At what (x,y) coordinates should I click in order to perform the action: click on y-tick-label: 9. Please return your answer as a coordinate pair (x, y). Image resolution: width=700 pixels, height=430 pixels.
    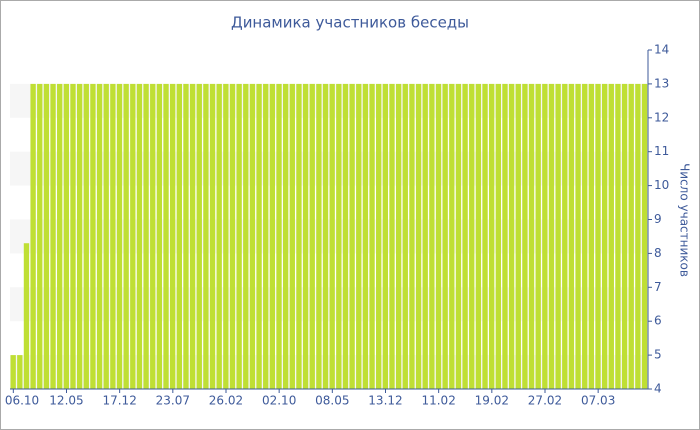
    Looking at the image, I should click on (658, 219).